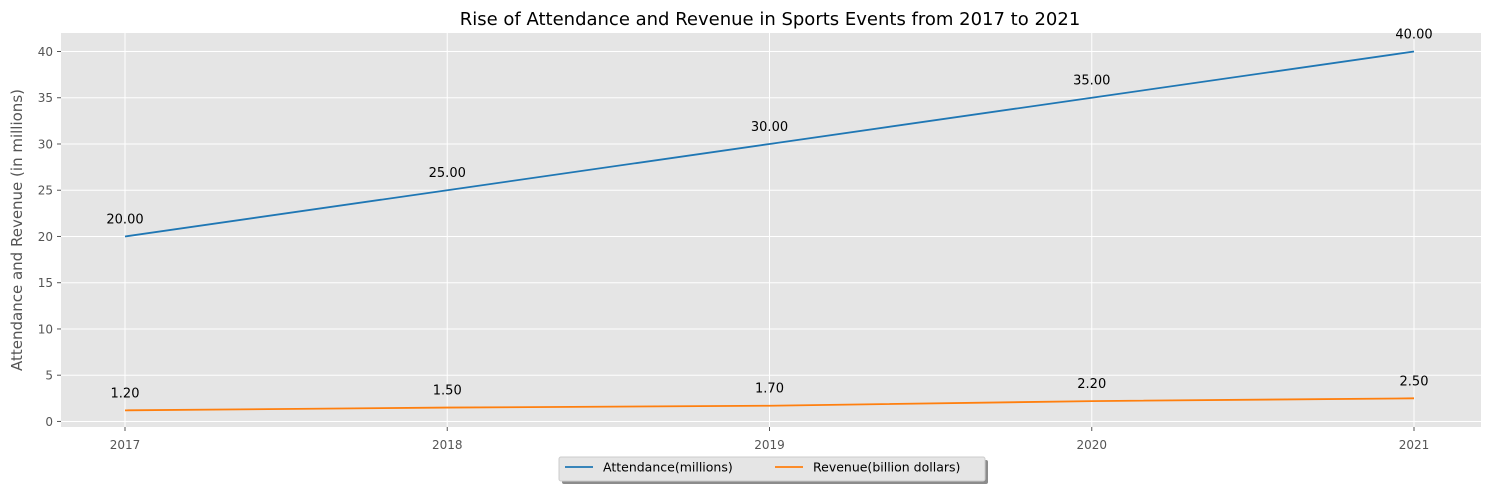 The width and height of the screenshot is (1489, 490). Describe the element at coordinates (45, 144) in the screenshot. I see `y-tick-label: 30` at that location.